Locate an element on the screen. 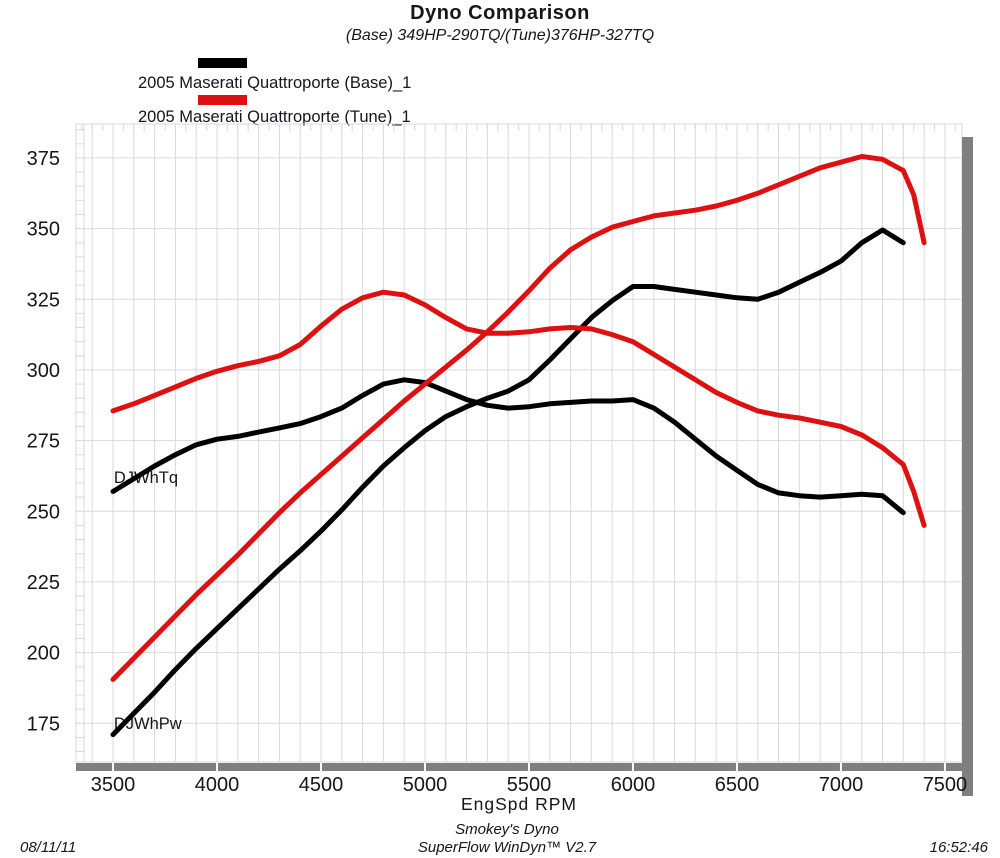  x-tick-label: 6500 is located at coordinates (737, 785).